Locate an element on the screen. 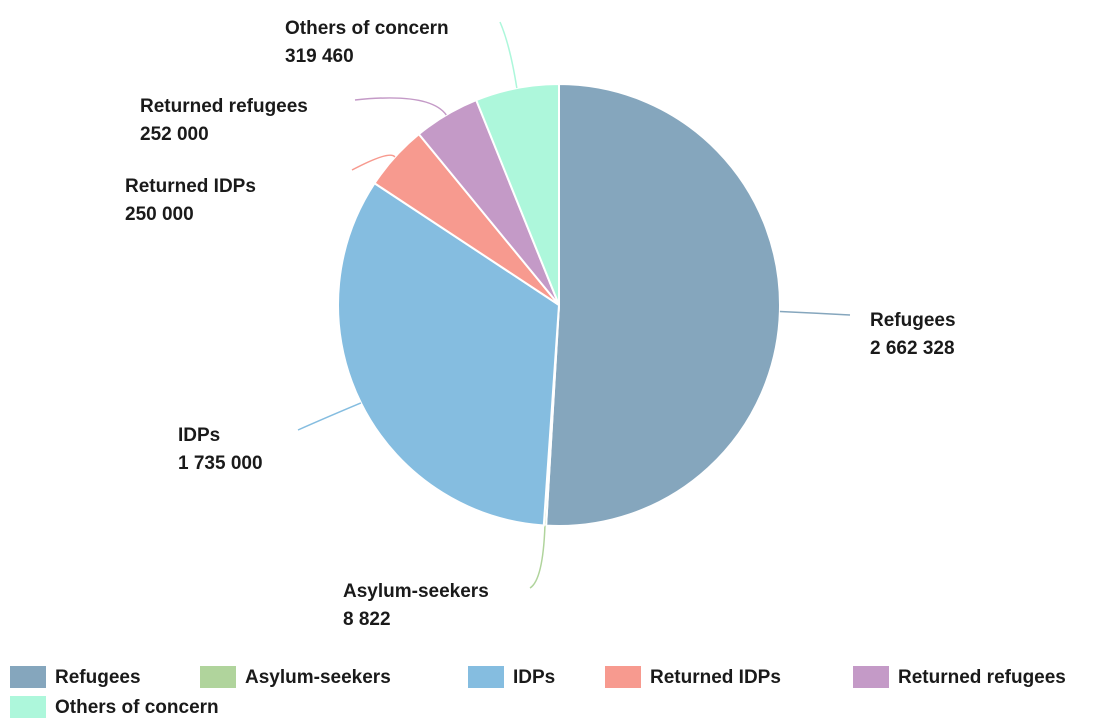 This screenshot has width=1111, height=720. slice-value: 250 000 is located at coordinates (159, 214).